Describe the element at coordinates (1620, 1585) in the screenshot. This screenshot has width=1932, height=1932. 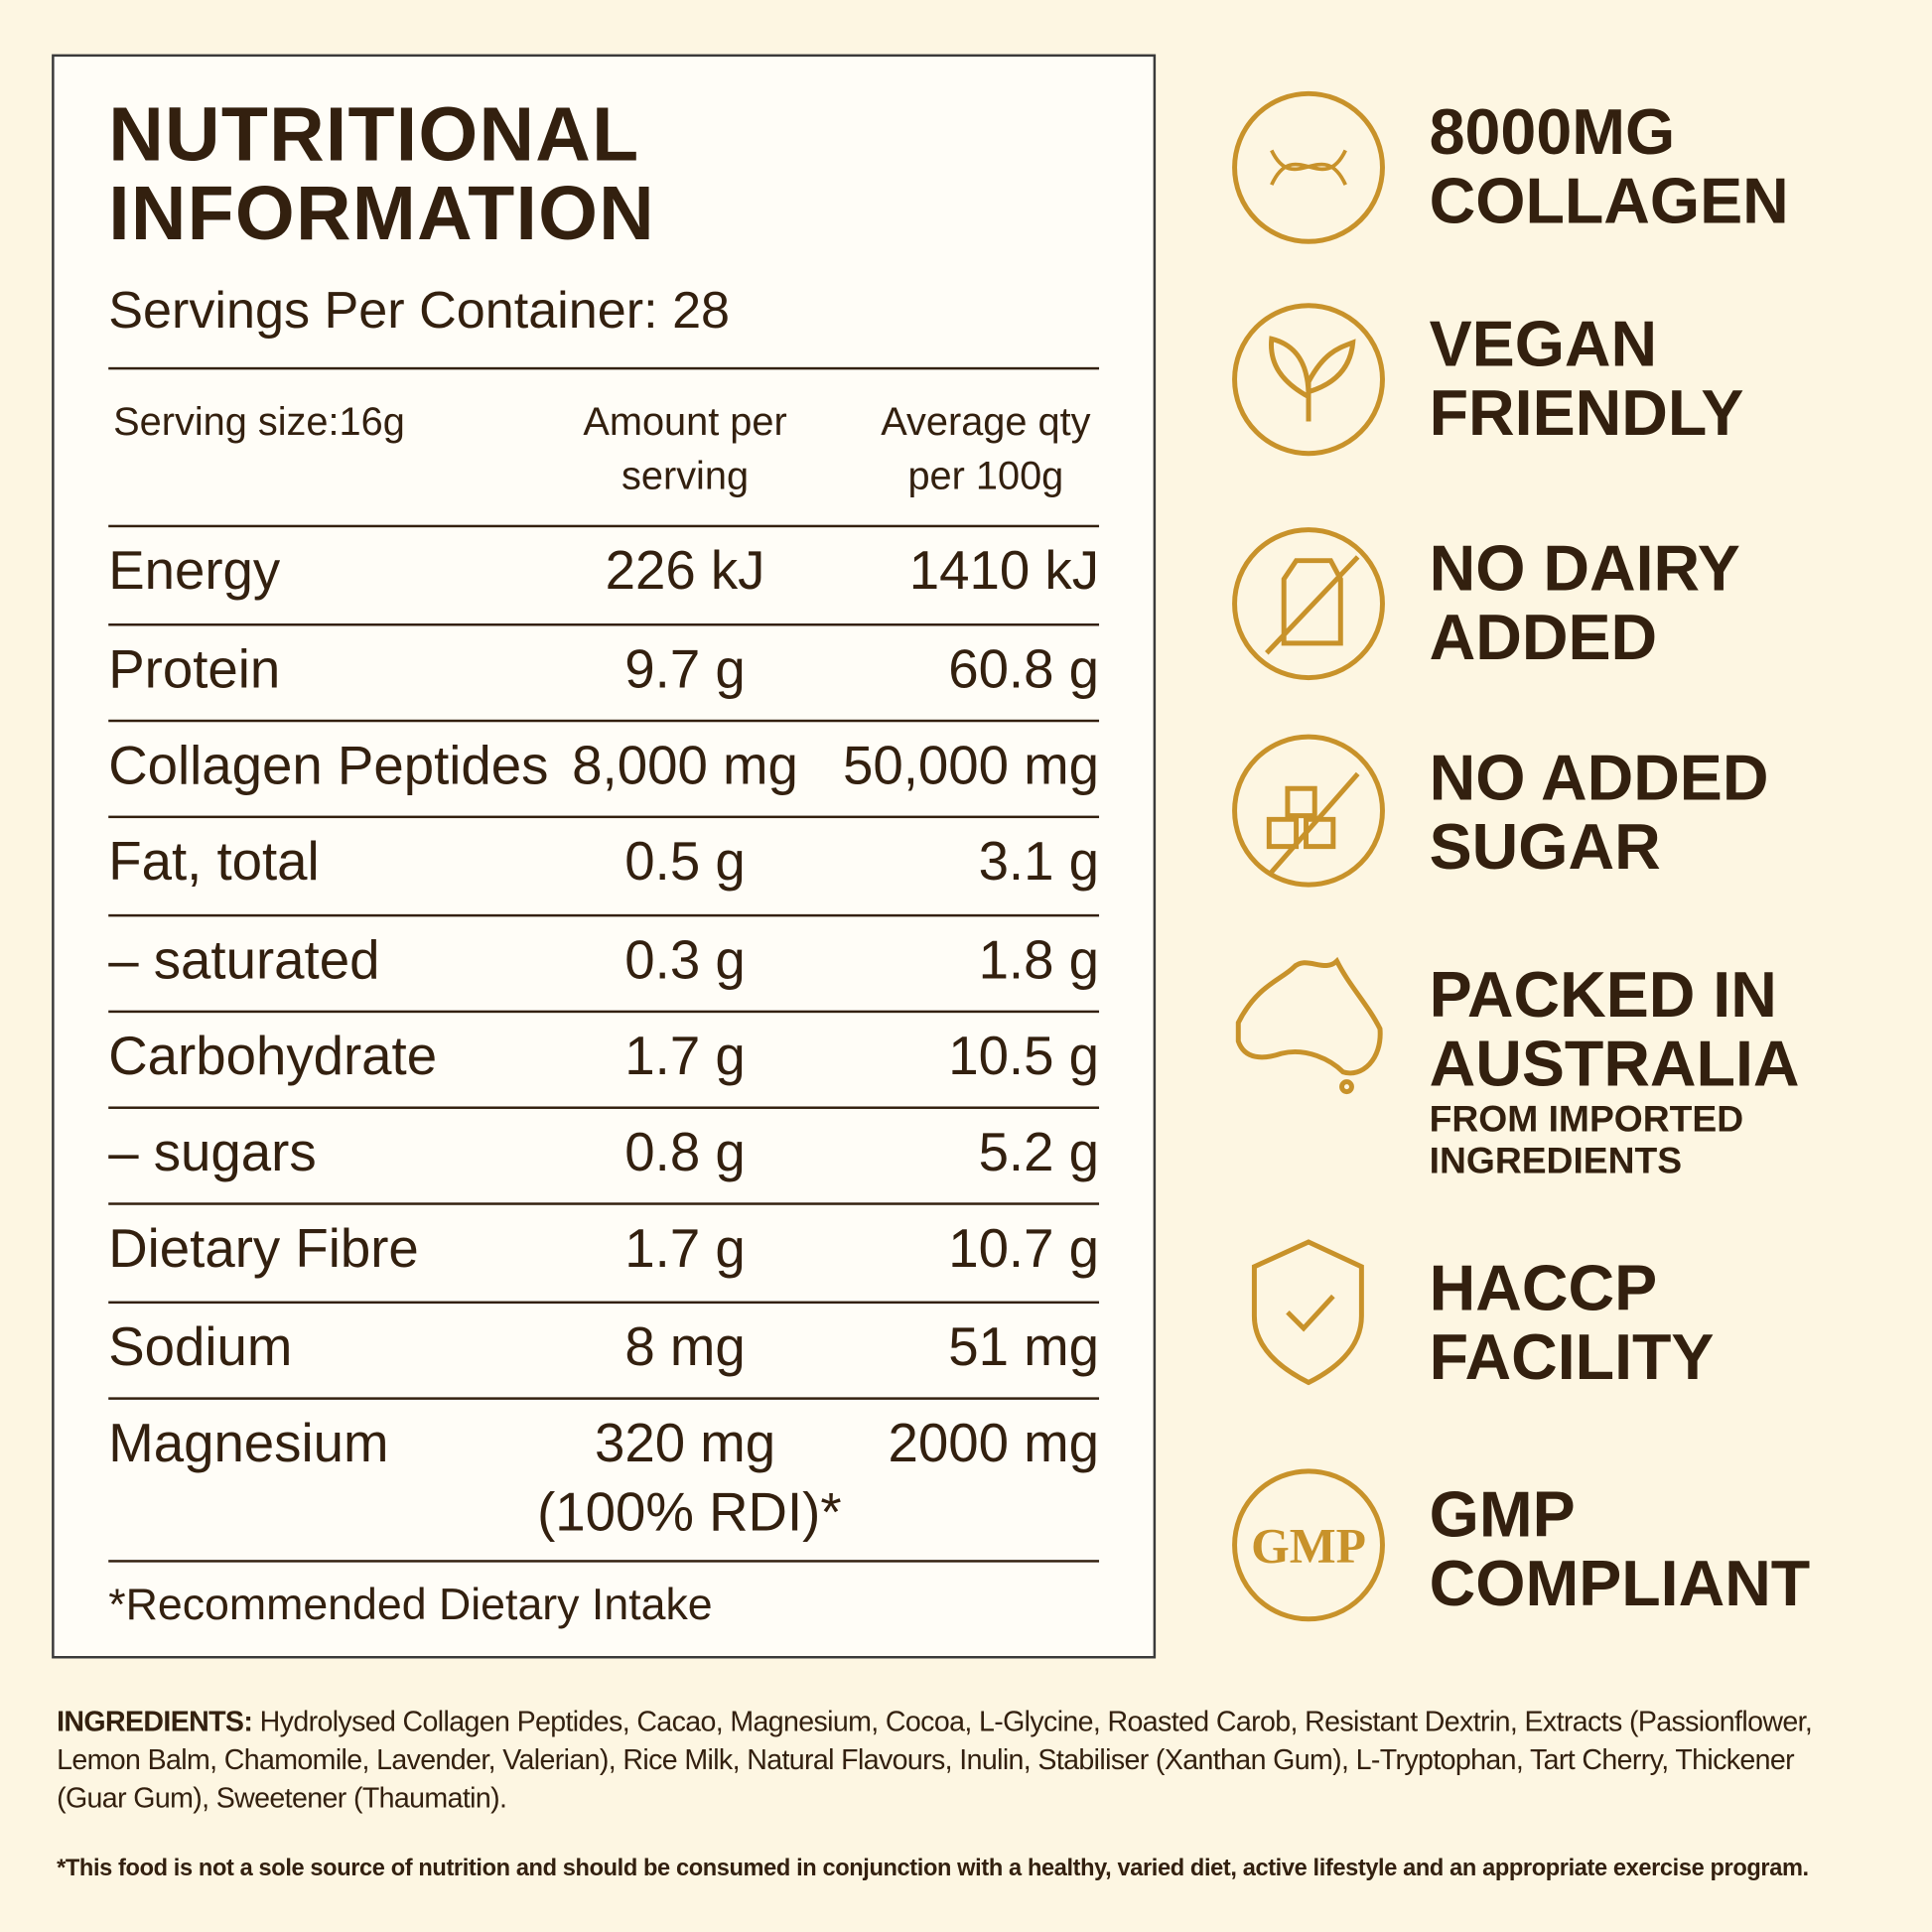
I see `text-line: COMPLIANT` at that location.